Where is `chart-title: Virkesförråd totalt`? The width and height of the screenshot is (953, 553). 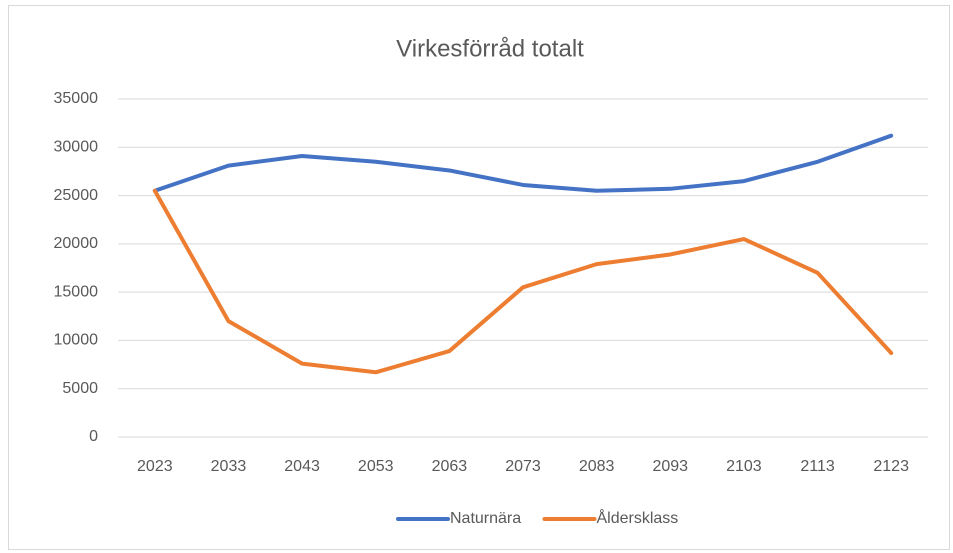 chart-title: Virkesförråd totalt is located at coordinates (490, 48).